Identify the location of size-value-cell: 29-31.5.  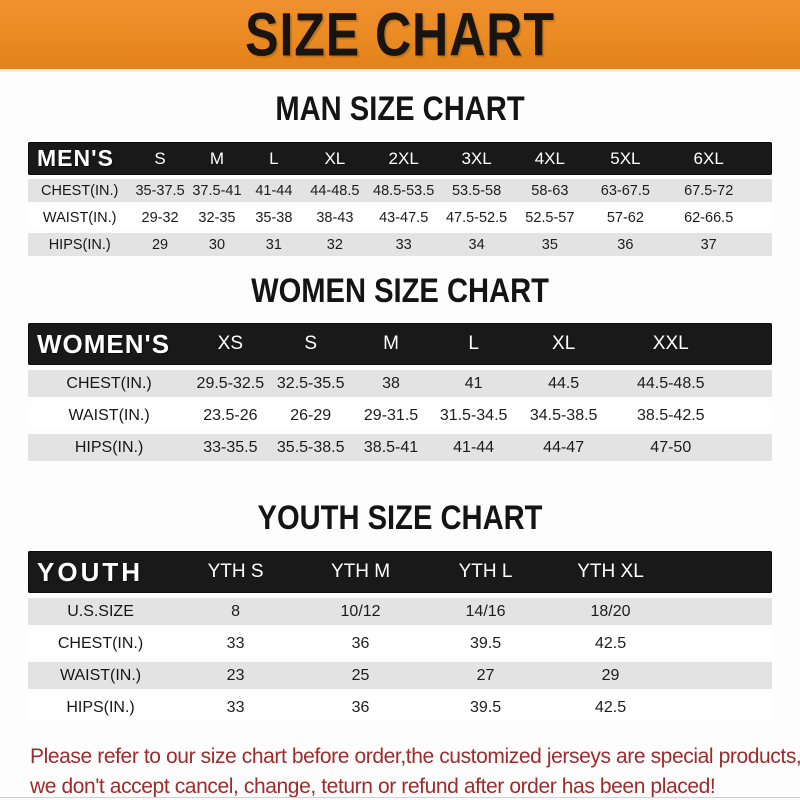
(391, 415).